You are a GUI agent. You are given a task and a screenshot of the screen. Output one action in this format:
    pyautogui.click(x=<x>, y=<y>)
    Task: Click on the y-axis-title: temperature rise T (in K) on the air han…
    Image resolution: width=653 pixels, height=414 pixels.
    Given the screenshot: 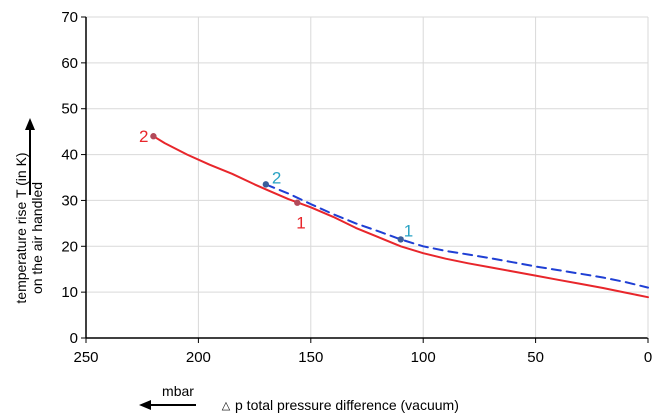 What is the action you would take?
    pyautogui.click(x=29, y=227)
    